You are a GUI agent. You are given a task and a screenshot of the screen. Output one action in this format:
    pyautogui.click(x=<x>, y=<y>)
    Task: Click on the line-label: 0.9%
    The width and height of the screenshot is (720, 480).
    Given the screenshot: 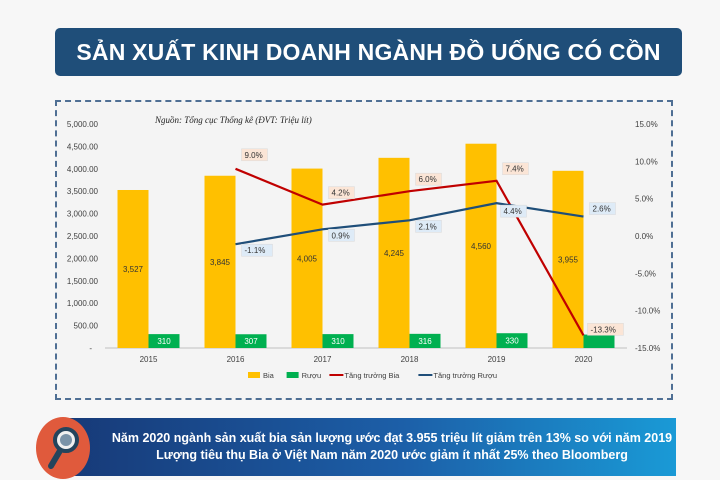 What is the action you would take?
    pyautogui.click(x=341, y=235)
    